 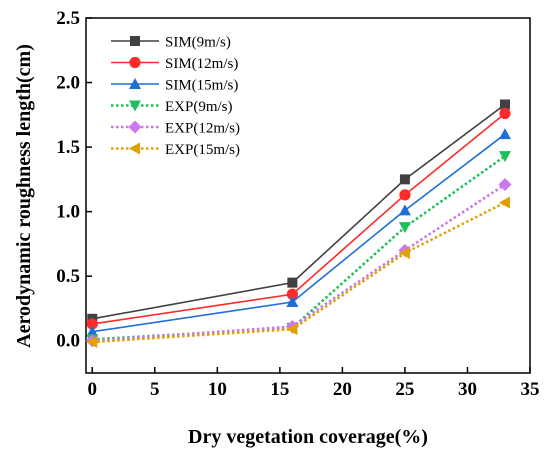 What do you see at coordinates (74, 180) in the screenshot?
I see `y-axis: 0.0 0.5 1.0 1.5 2.0 2.5` at bounding box center [74, 180].